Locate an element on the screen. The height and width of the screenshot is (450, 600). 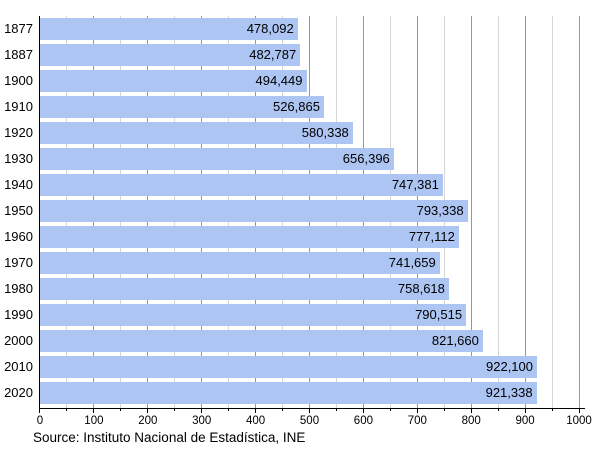
y-axis-label-1980: 1980 is located at coordinates (18, 288).